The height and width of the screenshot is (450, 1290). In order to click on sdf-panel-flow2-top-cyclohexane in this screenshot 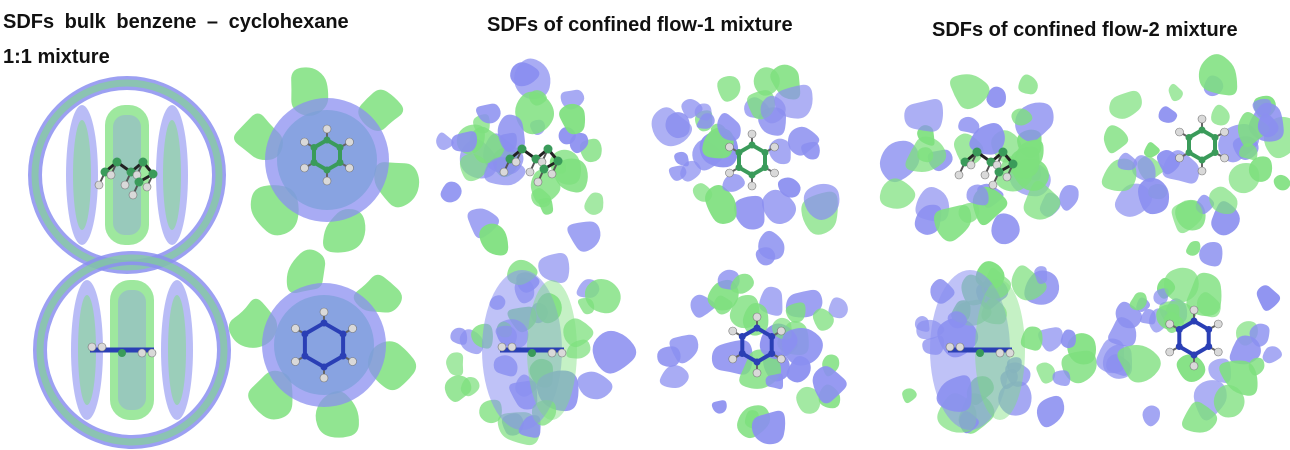, I will do `click(984, 165)`.